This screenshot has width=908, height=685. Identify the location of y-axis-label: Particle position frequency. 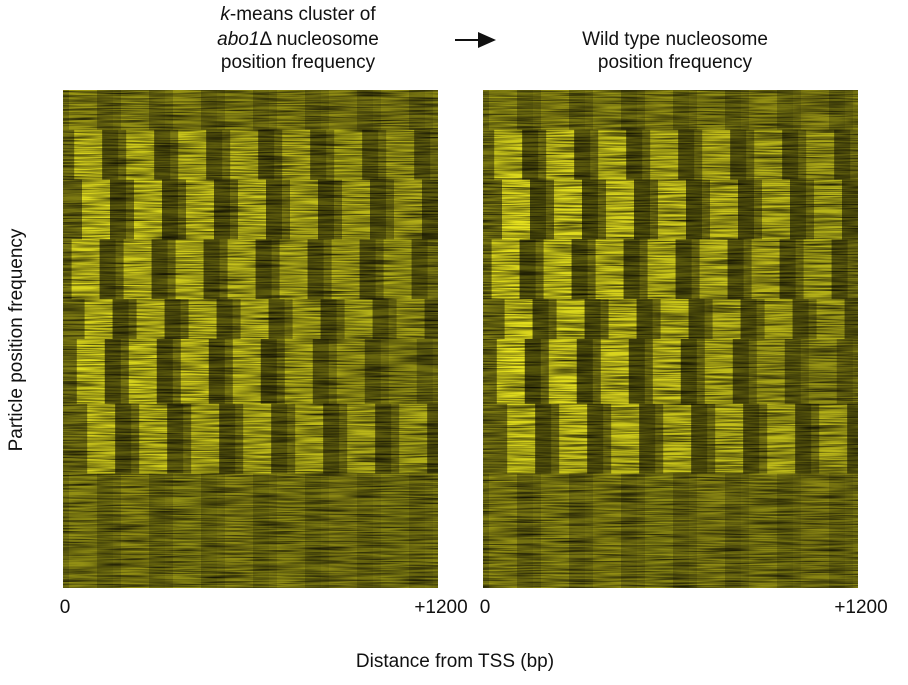
(16, 339).